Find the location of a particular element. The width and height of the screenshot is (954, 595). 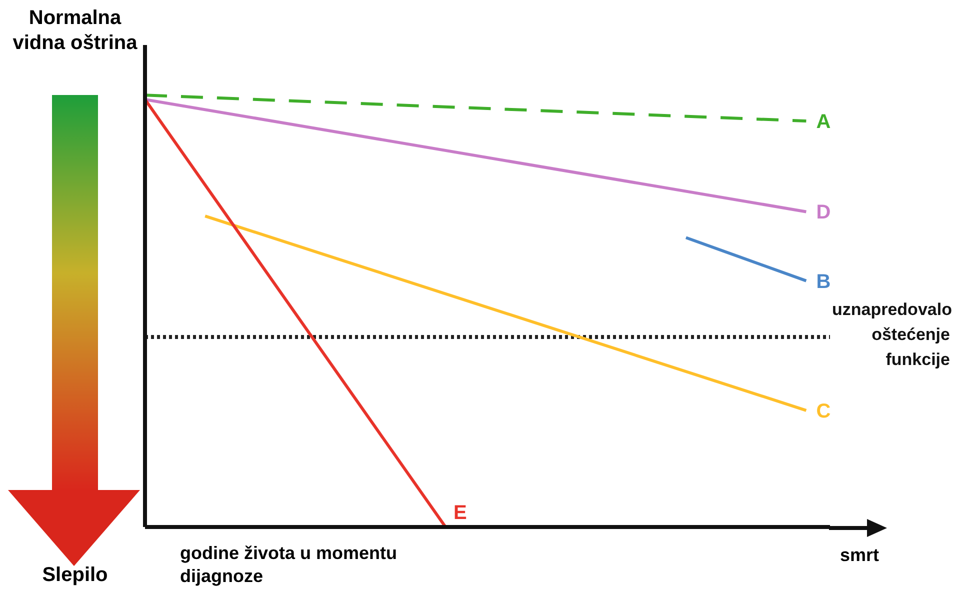

series-label: C is located at coordinates (823, 411).